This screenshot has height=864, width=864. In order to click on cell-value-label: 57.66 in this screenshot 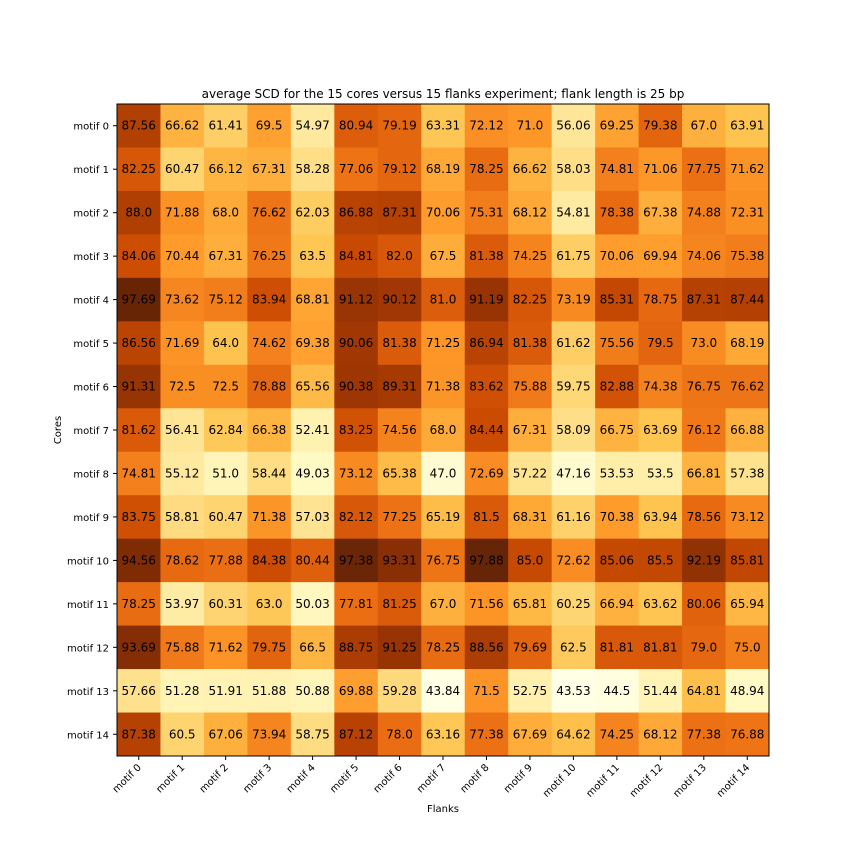, I will do `click(139, 691)`.